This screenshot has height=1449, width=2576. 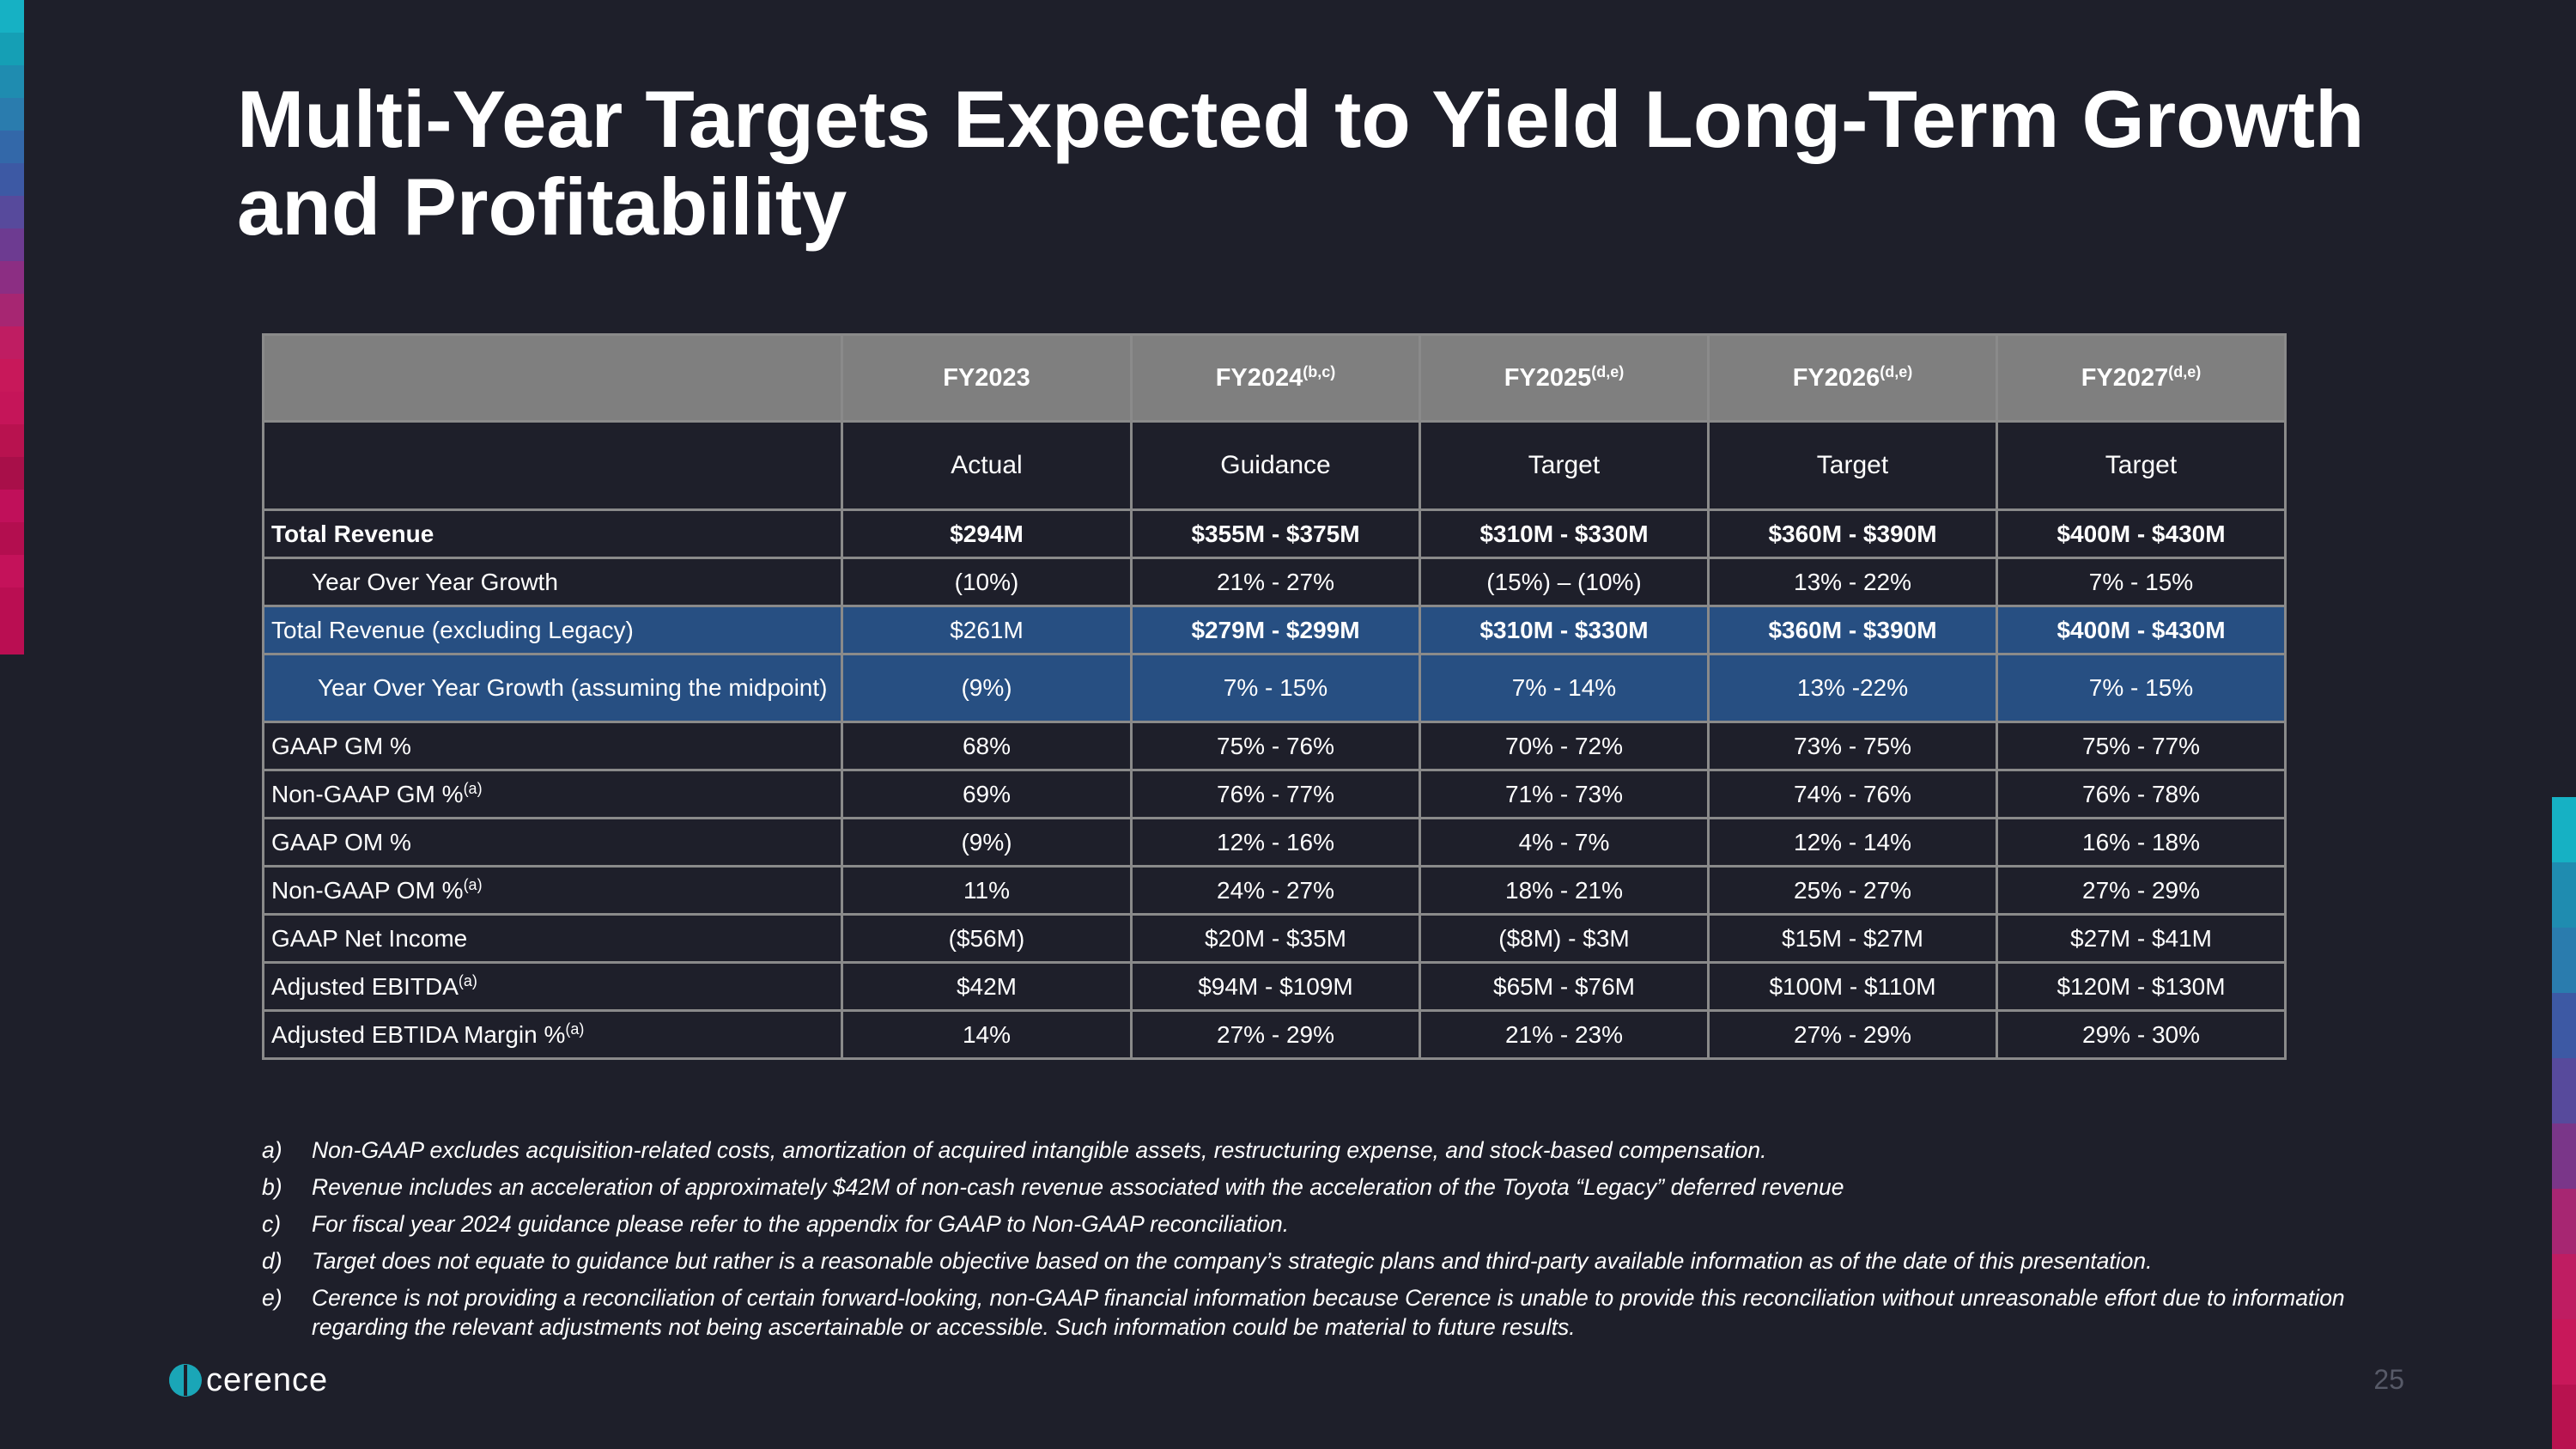 I want to click on table-cell: 16% - 18%, so click(x=2141, y=842).